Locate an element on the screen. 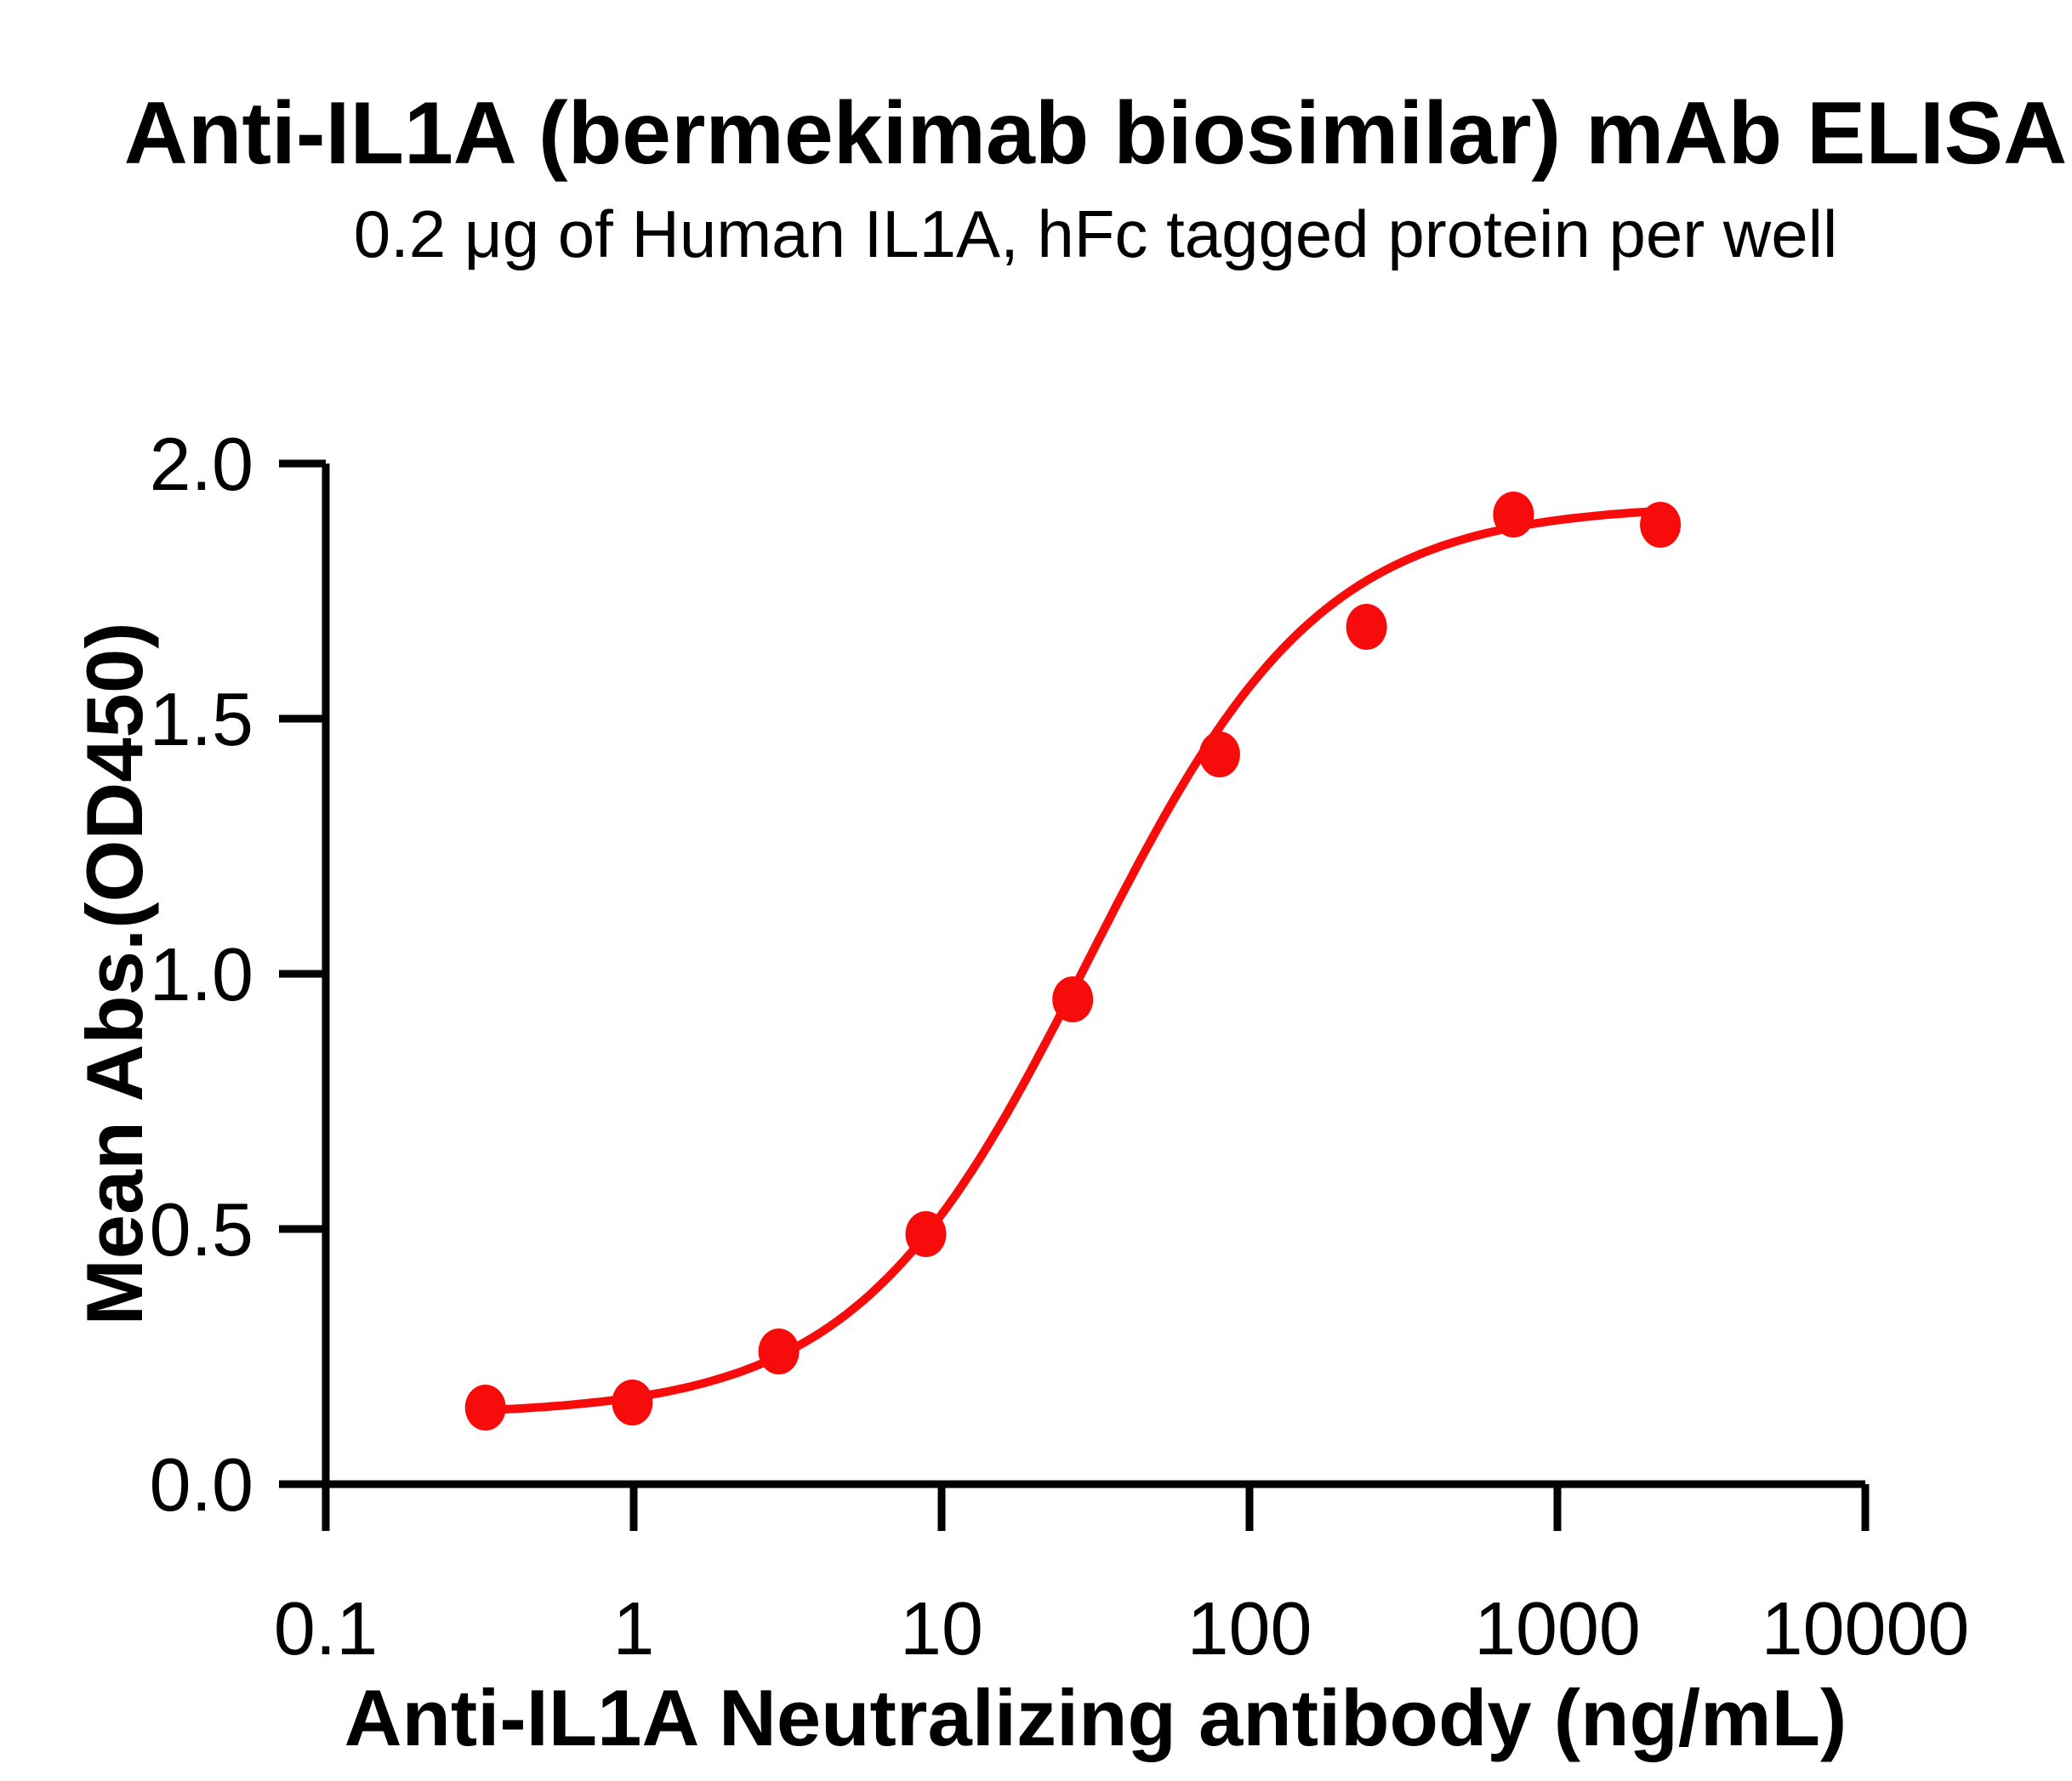  y-tick-label: 1.0 is located at coordinates (201, 974).